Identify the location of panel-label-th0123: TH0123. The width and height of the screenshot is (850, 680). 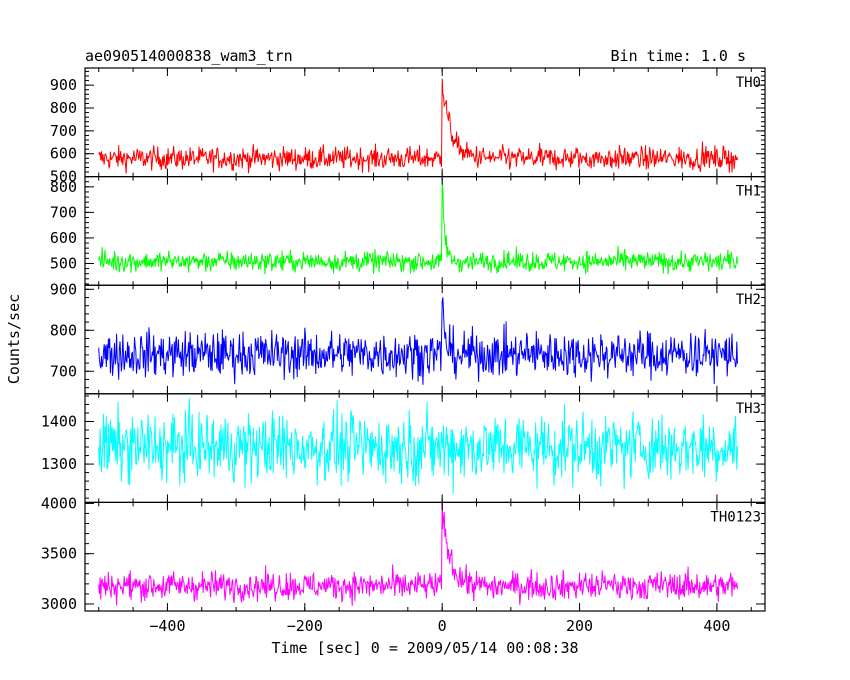
(735, 517).